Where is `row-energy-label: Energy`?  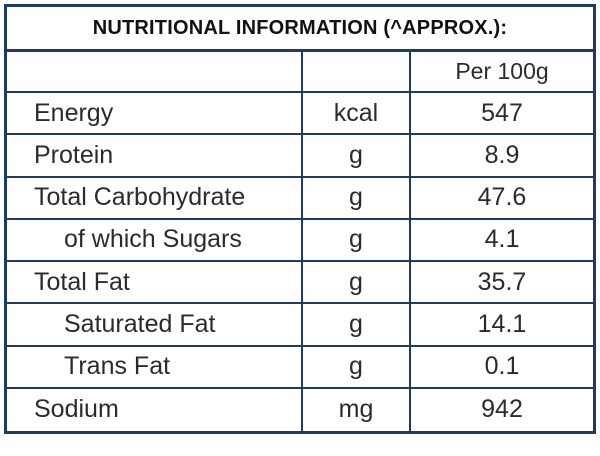
row-energy-label: Energy is located at coordinates (155, 114).